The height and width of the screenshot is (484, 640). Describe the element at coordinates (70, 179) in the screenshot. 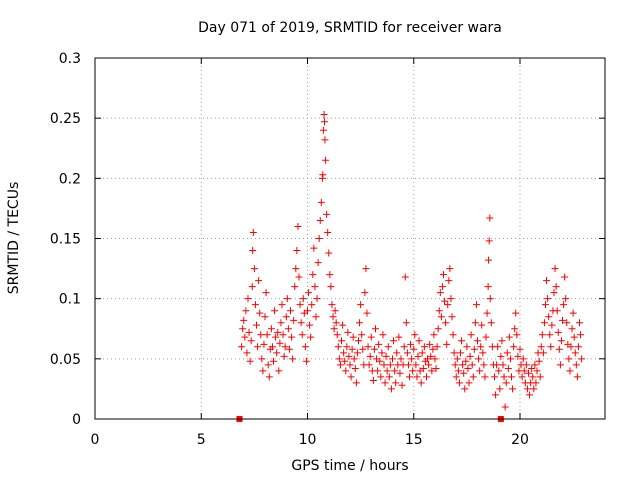

I see `y-tick-label: 0.2` at that location.